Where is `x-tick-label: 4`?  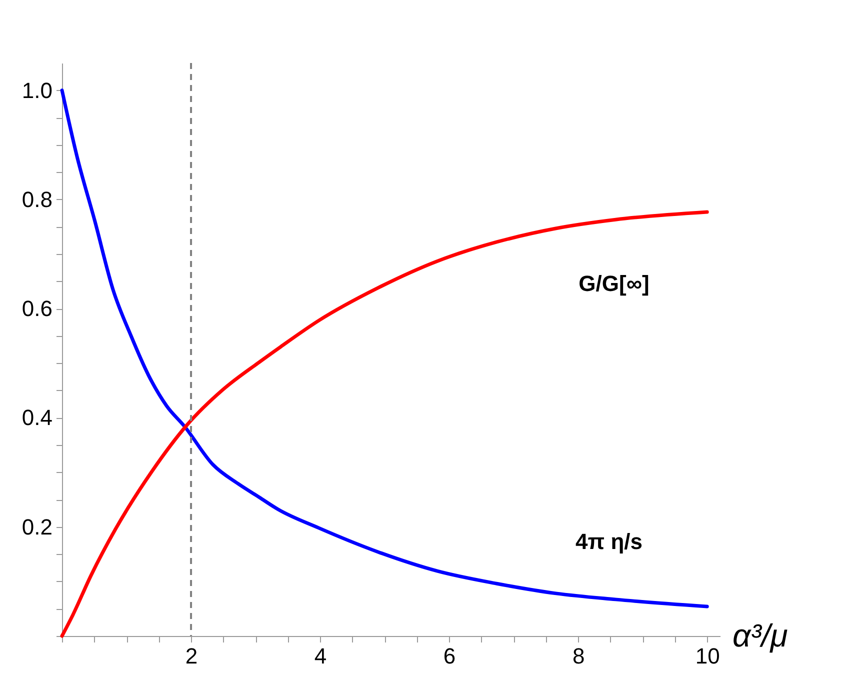 x-tick-label: 4 is located at coordinates (320, 656).